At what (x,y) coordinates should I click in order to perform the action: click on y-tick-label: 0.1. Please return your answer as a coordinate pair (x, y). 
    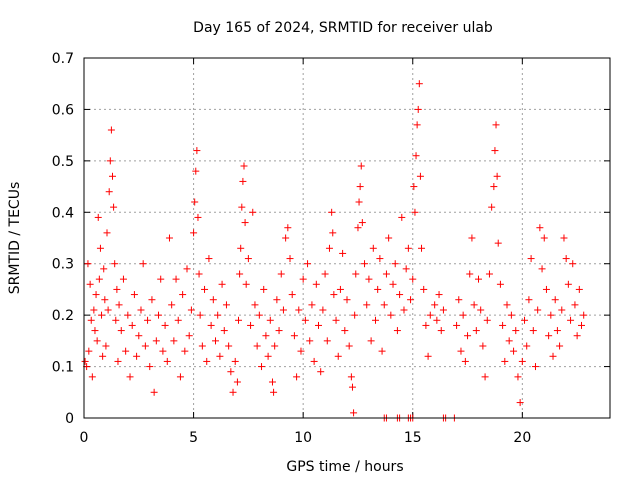
    Looking at the image, I should click on (63, 368).